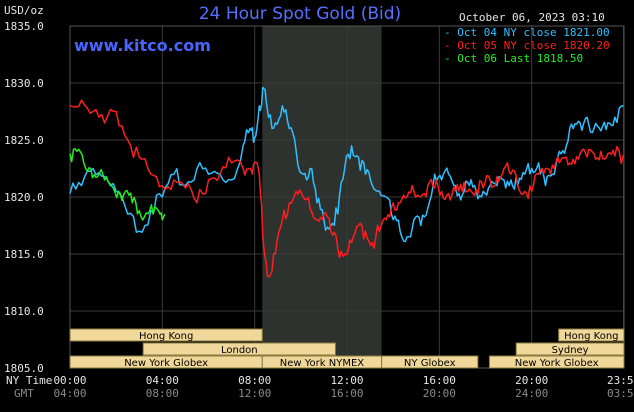 Image resolution: width=634 pixels, height=412 pixels. What do you see at coordinates (439, 380) in the screenshot?
I see `x-tick-label: 16:00` at bounding box center [439, 380].